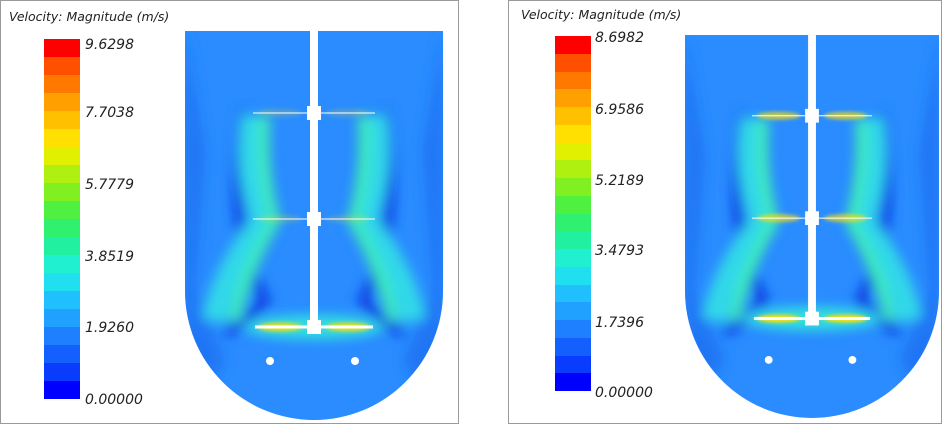  I want to click on tick-label: 1.7396, so click(619, 323).